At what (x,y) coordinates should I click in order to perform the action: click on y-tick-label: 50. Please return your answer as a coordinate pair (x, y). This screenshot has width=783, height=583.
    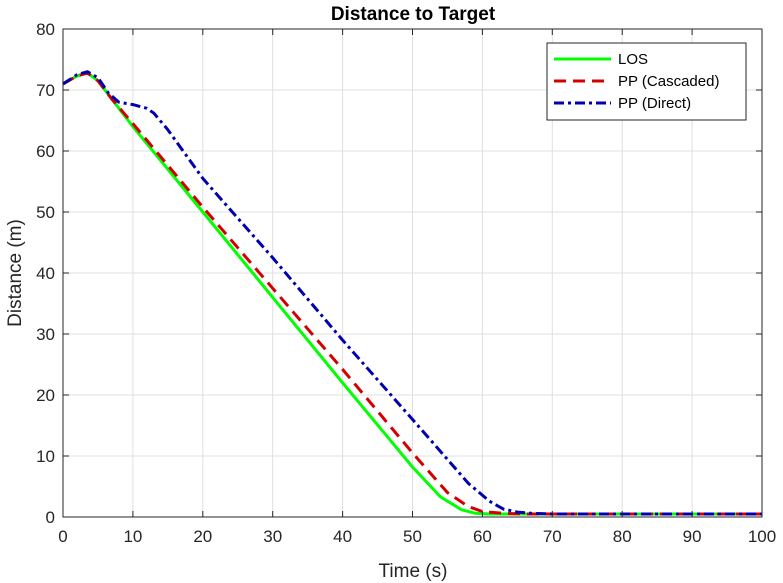
    Looking at the image, I should click on (45, 212).